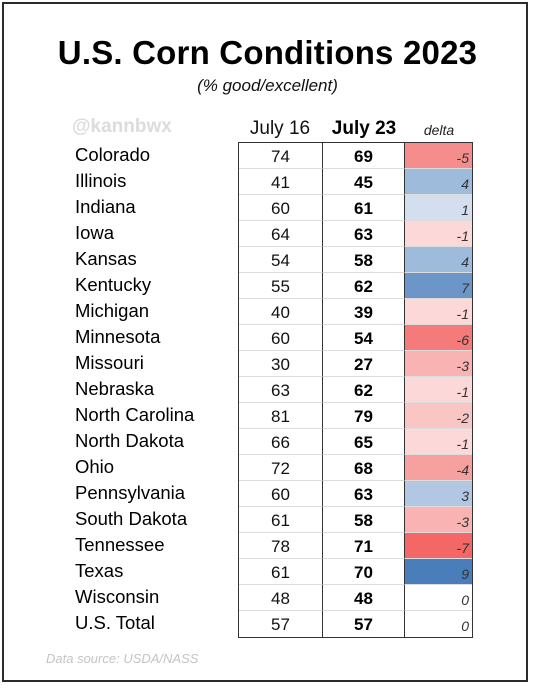 The height and width of the screenshot is (688, 535). I want to click on delta-value: -2, so click(438, 416).